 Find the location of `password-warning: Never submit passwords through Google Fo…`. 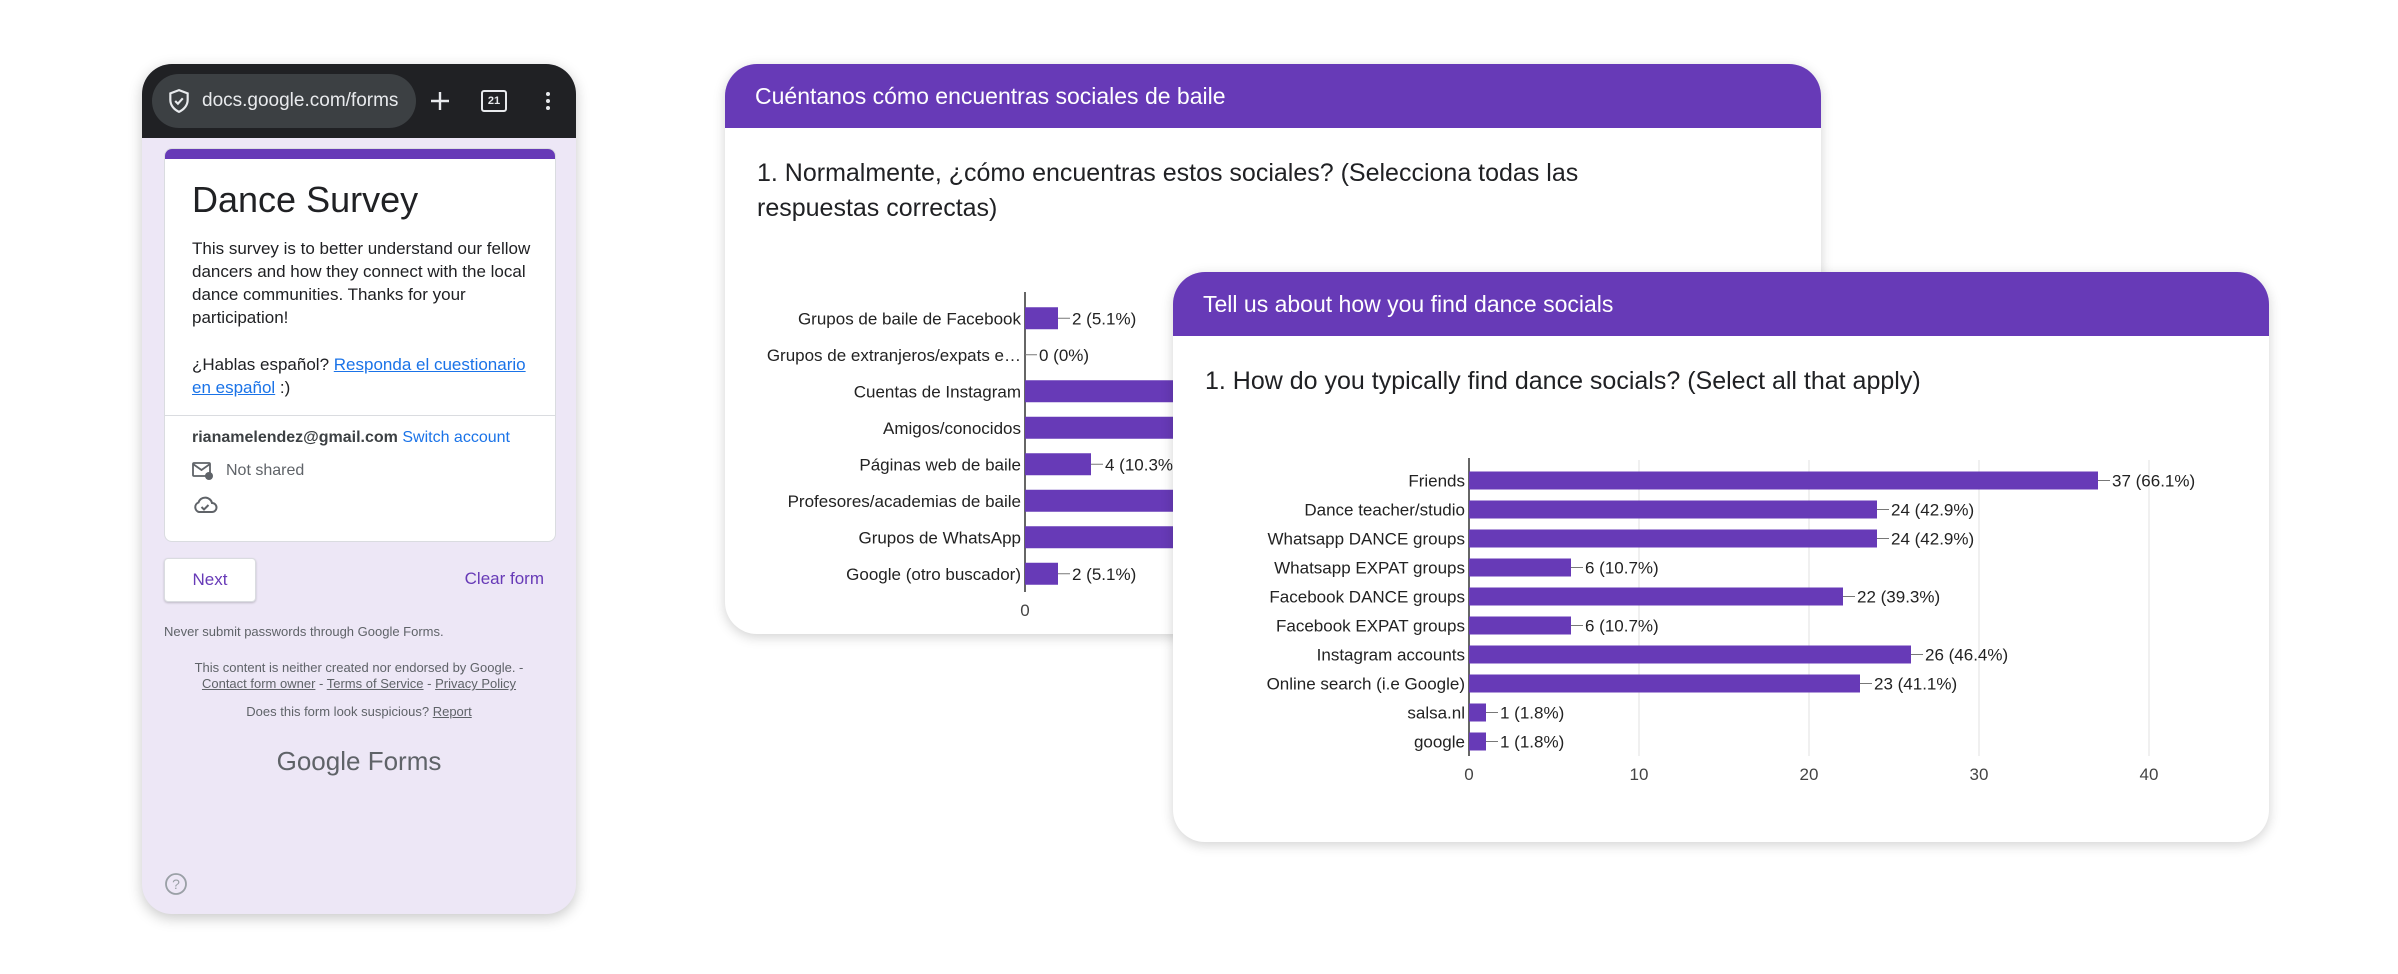

password-warning: Never submit passwords through Google Fo… is located at coordinates (304, 631).